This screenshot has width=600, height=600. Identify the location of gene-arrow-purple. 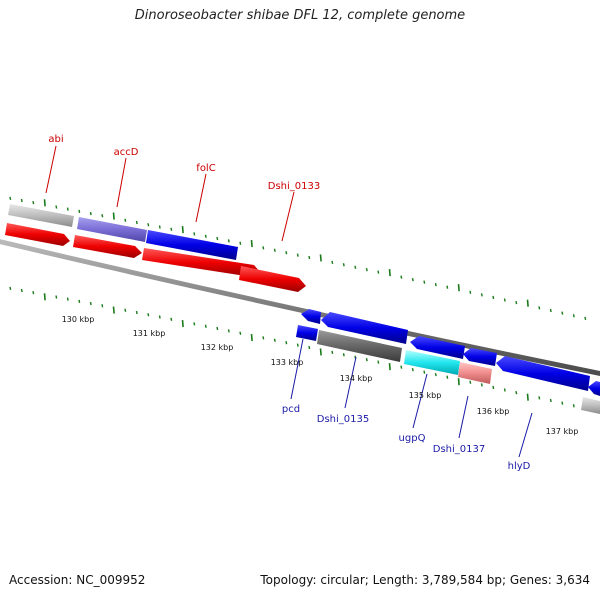
(112, 229).